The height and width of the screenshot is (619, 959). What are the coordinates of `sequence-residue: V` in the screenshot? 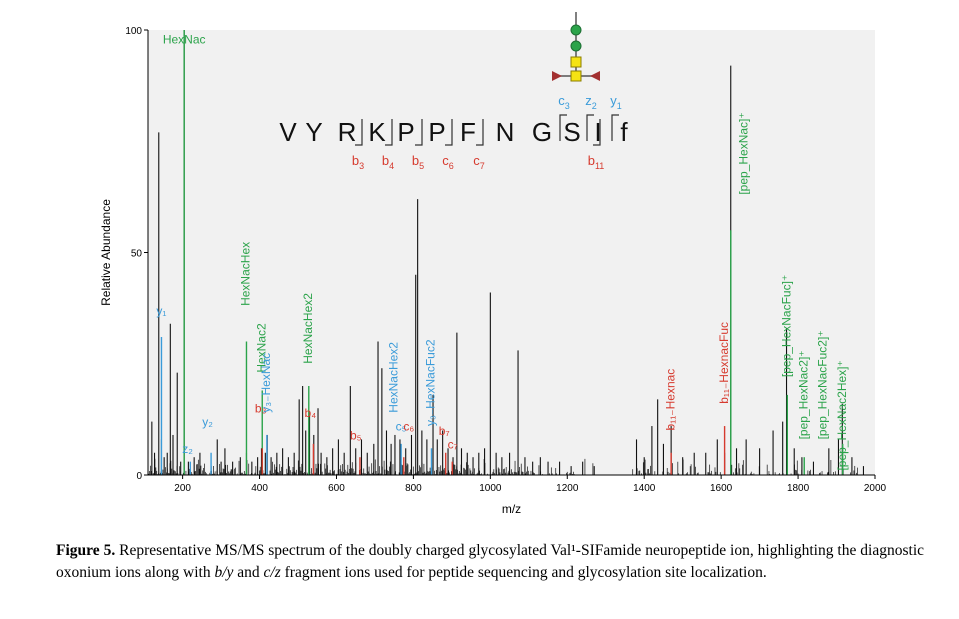 It's located at (288, 132).